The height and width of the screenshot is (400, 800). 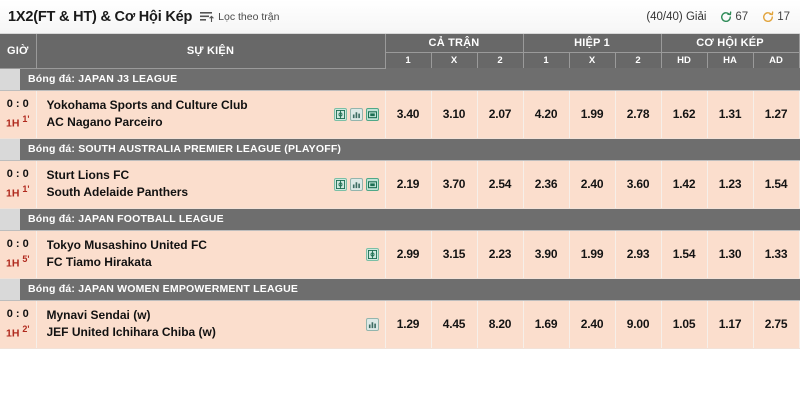 I want to click on odd-ft-1: 2.99, so click(x=407, y=254).